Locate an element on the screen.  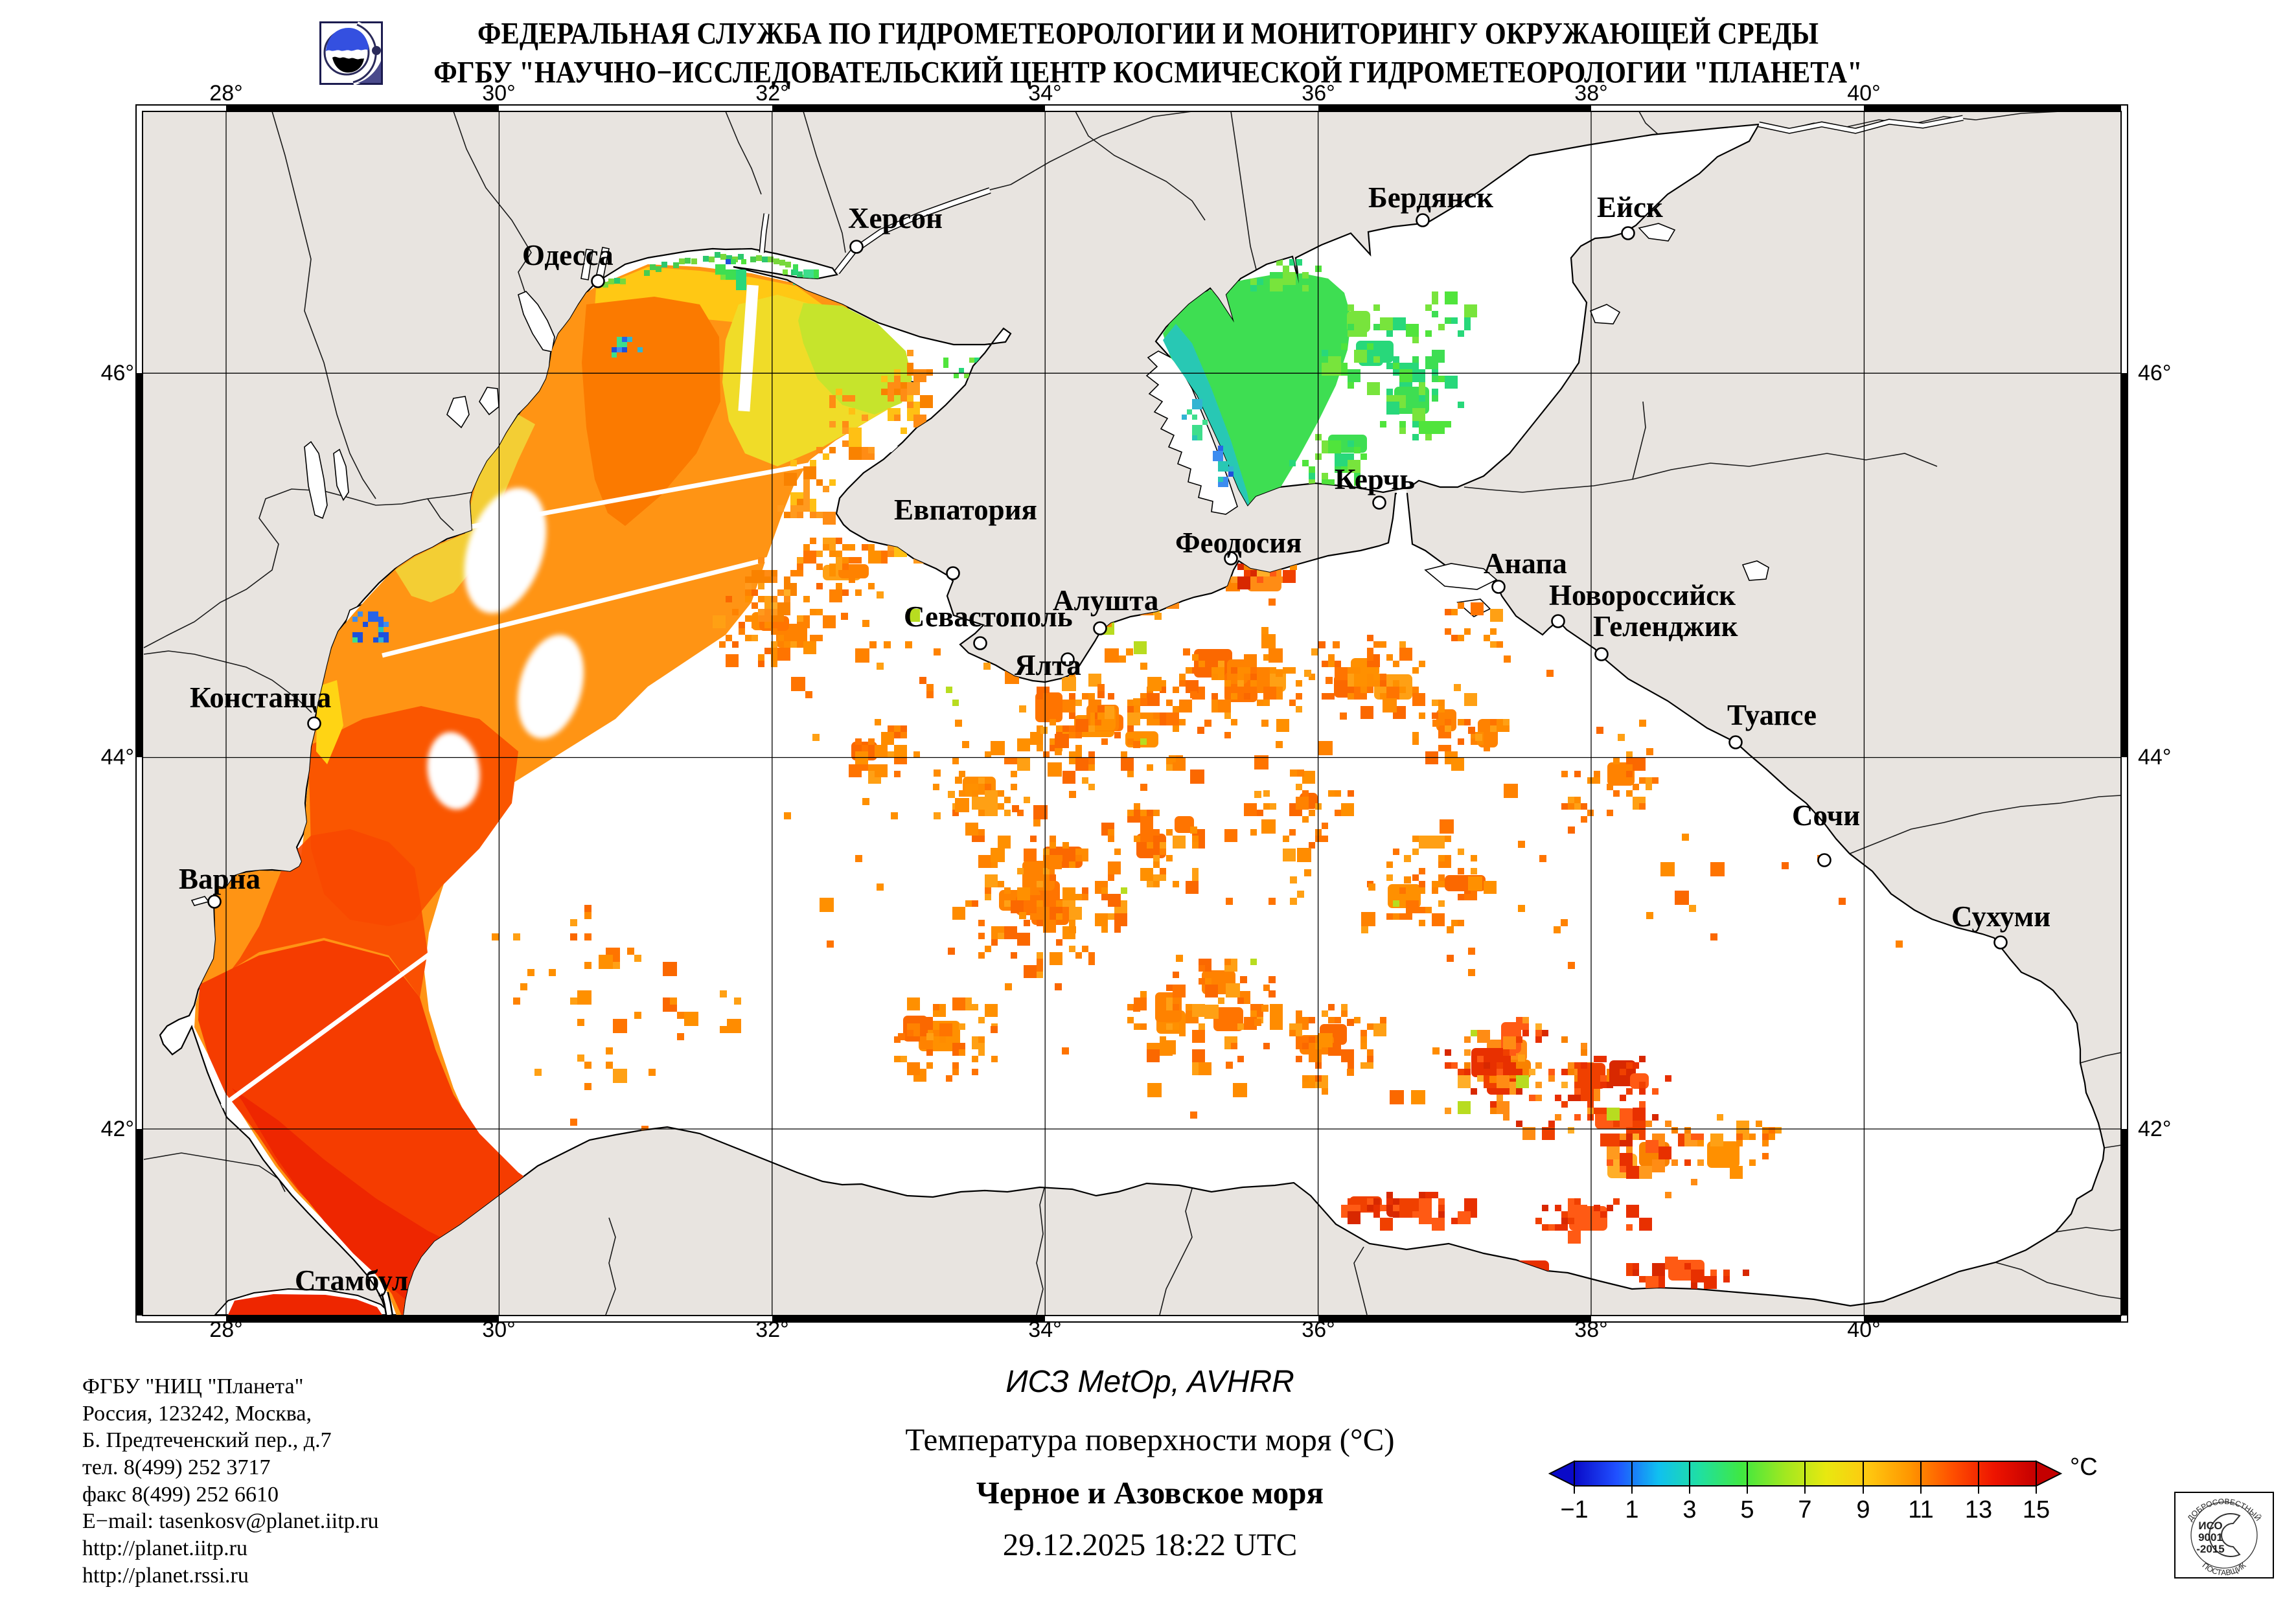
svg-text: -2015 is located at coordinates (2210, 1549).